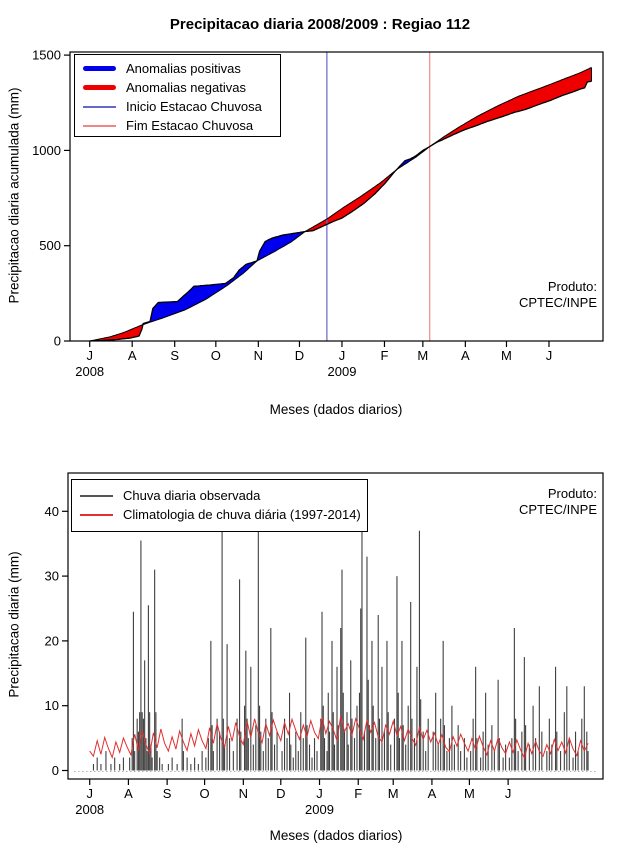  Describe the element at coordinates (339, 737) in the screenshot. I see `climatology-daily-line` at that location.